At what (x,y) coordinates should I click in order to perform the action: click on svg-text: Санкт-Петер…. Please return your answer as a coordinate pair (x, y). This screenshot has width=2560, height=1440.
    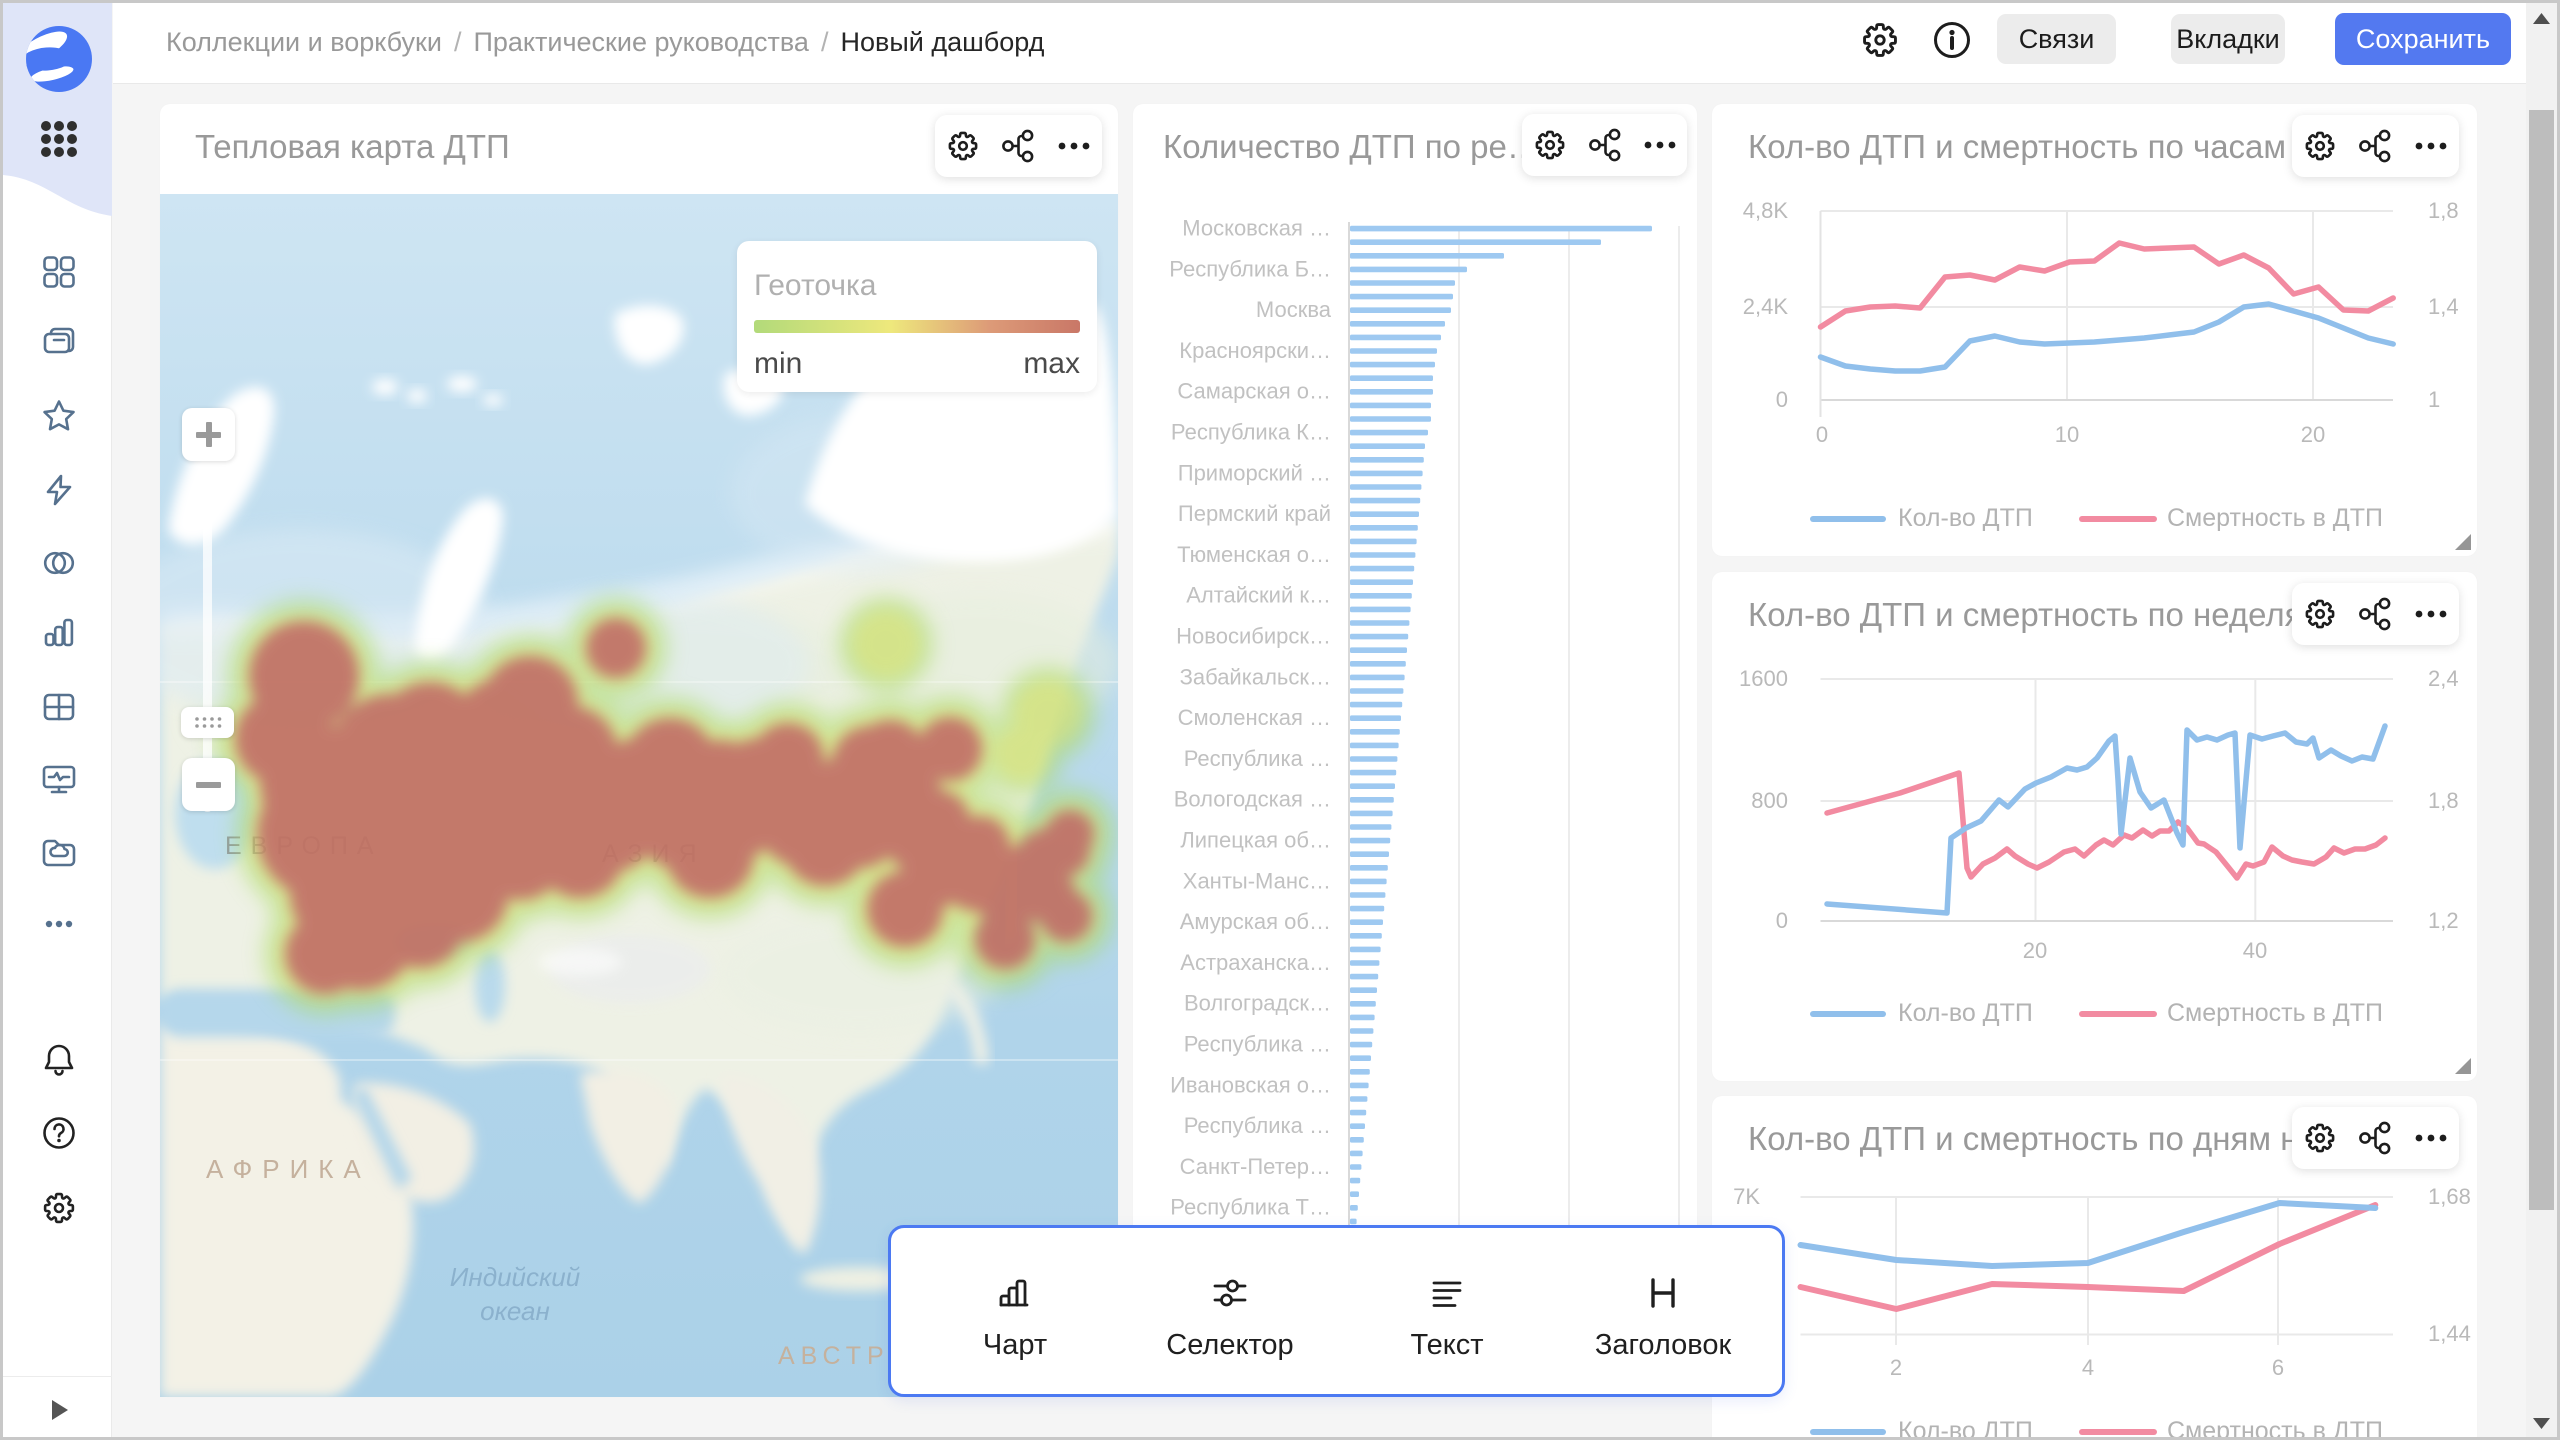
    Looking at the image, I should click on (1255, 1166).